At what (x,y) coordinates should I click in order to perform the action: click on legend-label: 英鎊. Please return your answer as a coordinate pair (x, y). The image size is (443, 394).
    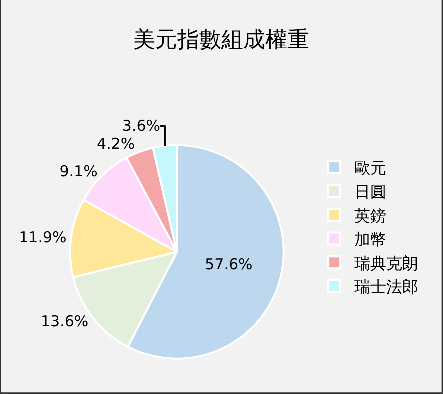
    Looking at the image, I should click on (370, 216).